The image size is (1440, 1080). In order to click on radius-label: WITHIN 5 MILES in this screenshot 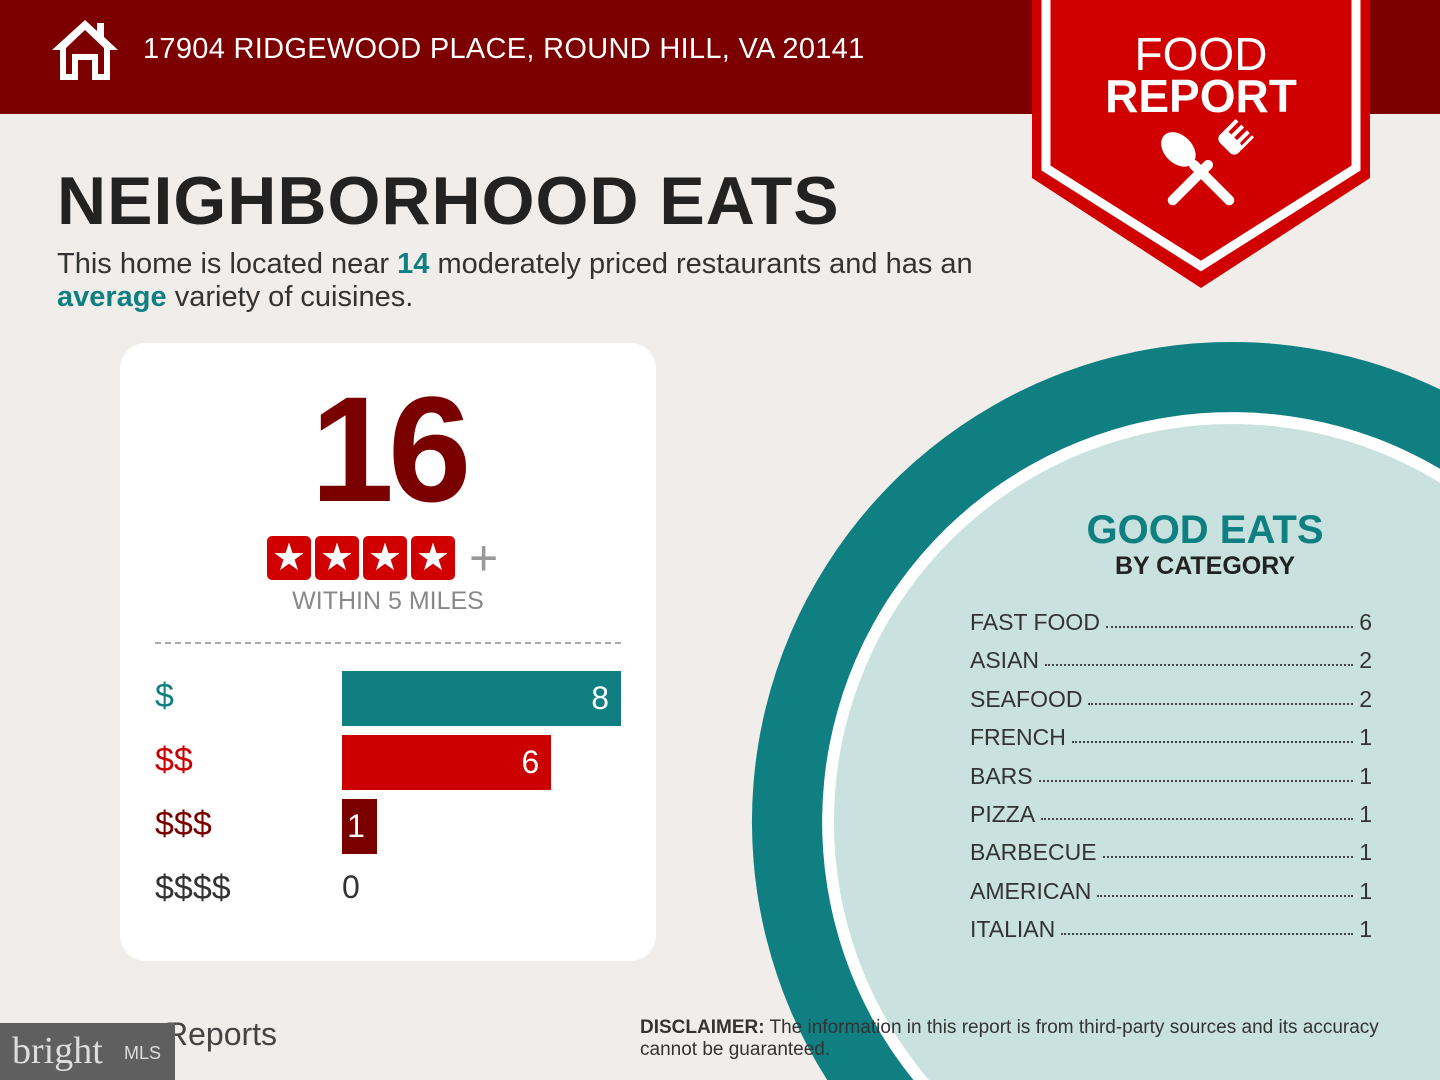, I will do `click(388, 601)`.